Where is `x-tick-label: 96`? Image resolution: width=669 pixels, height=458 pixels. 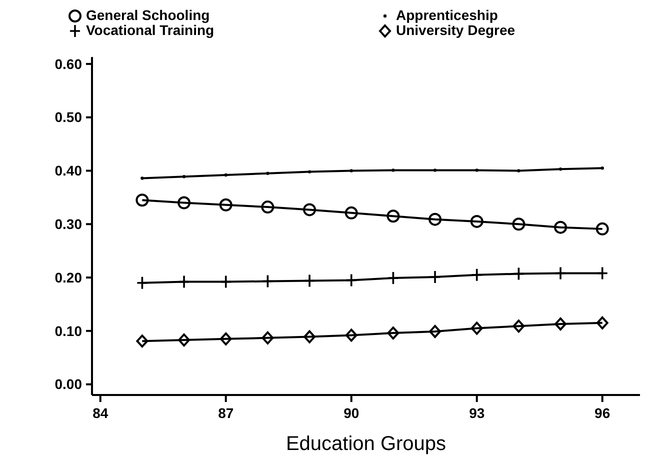
x-tick-label: 96 is located at coordinates (602, 413).